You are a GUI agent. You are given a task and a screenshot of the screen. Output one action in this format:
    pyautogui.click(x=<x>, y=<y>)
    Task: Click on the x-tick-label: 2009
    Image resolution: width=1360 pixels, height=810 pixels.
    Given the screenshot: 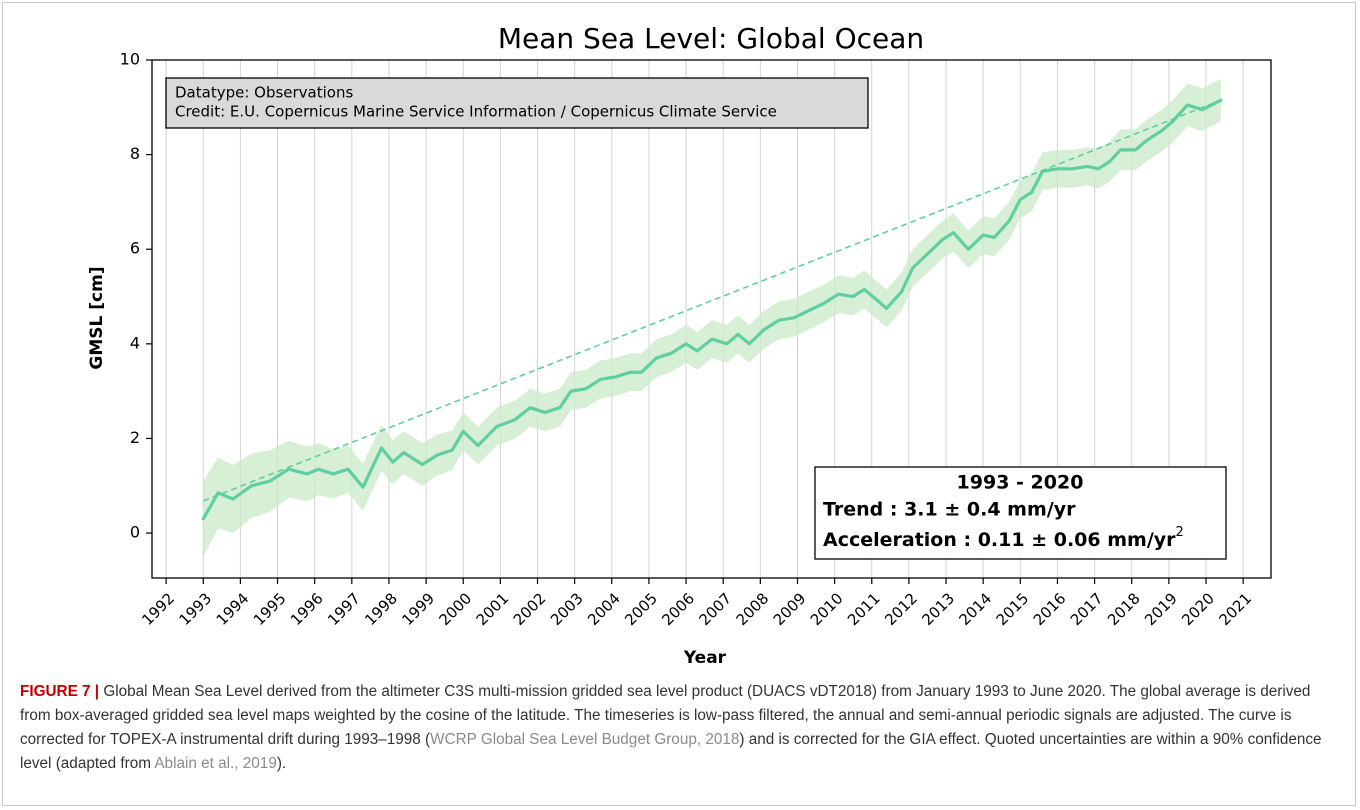 What is the action you would take?
    pyautogui.click(x=790, y=609)
    